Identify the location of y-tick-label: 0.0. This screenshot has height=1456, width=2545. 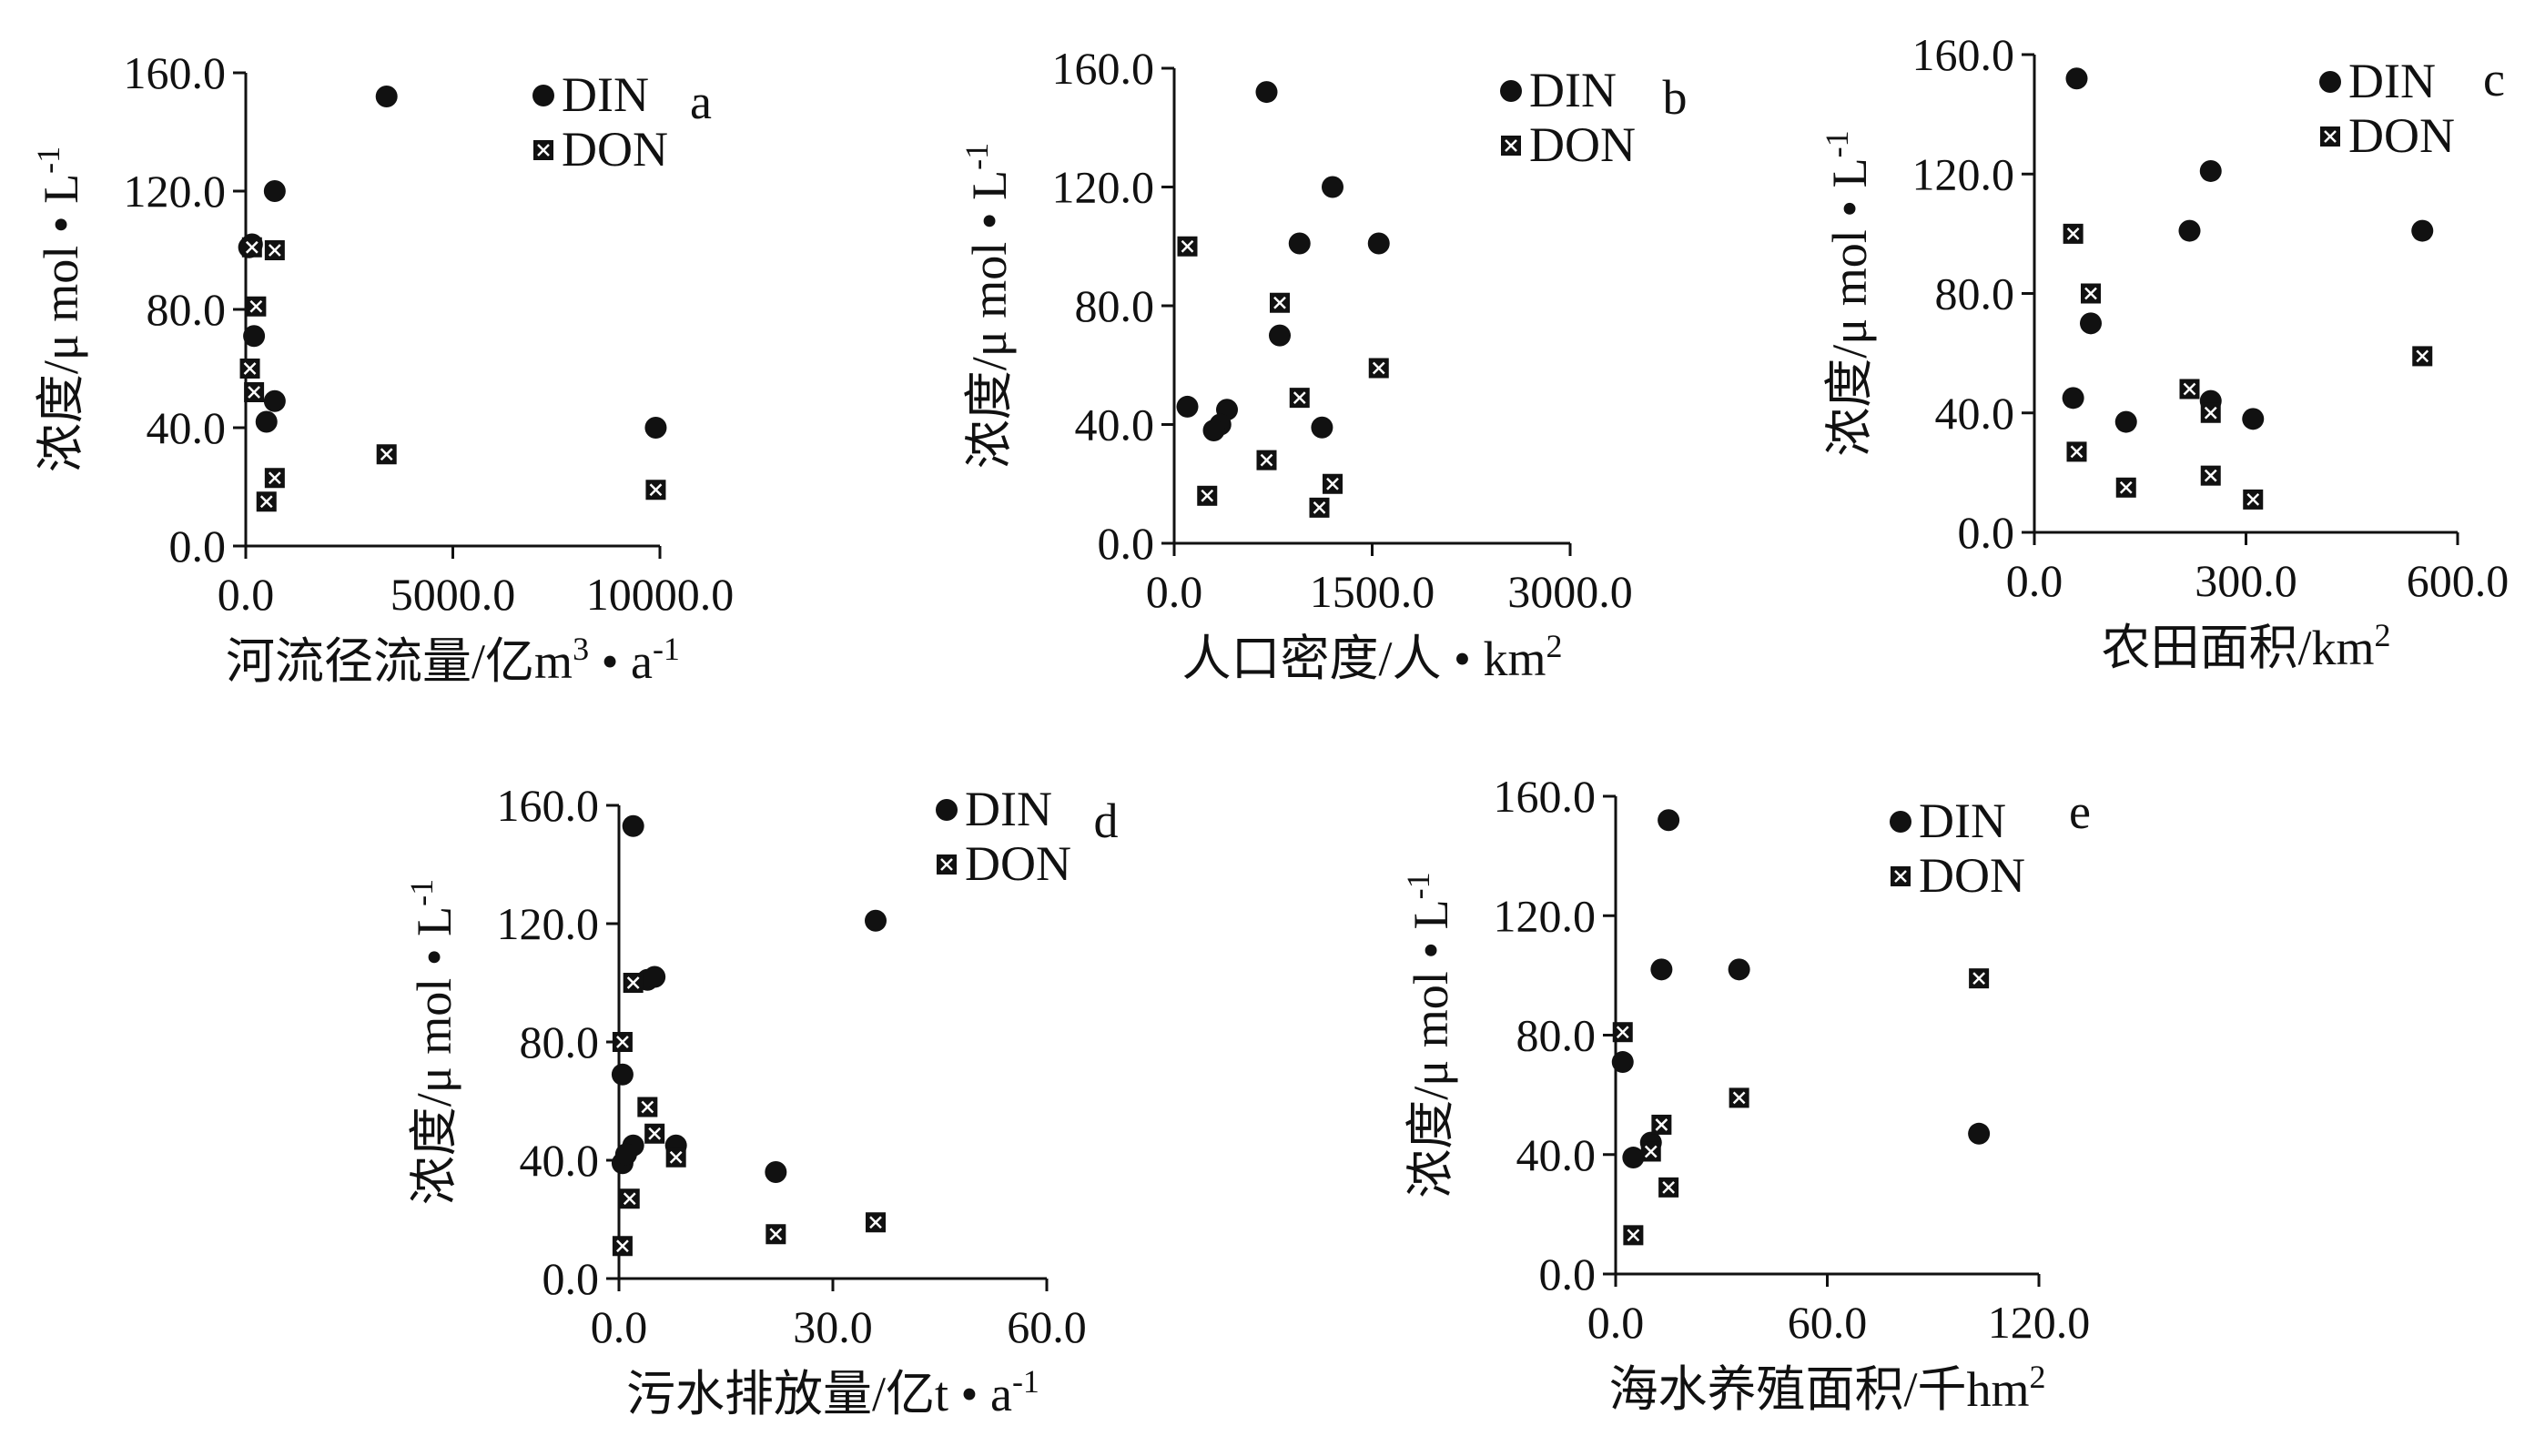
(1568, 1274).